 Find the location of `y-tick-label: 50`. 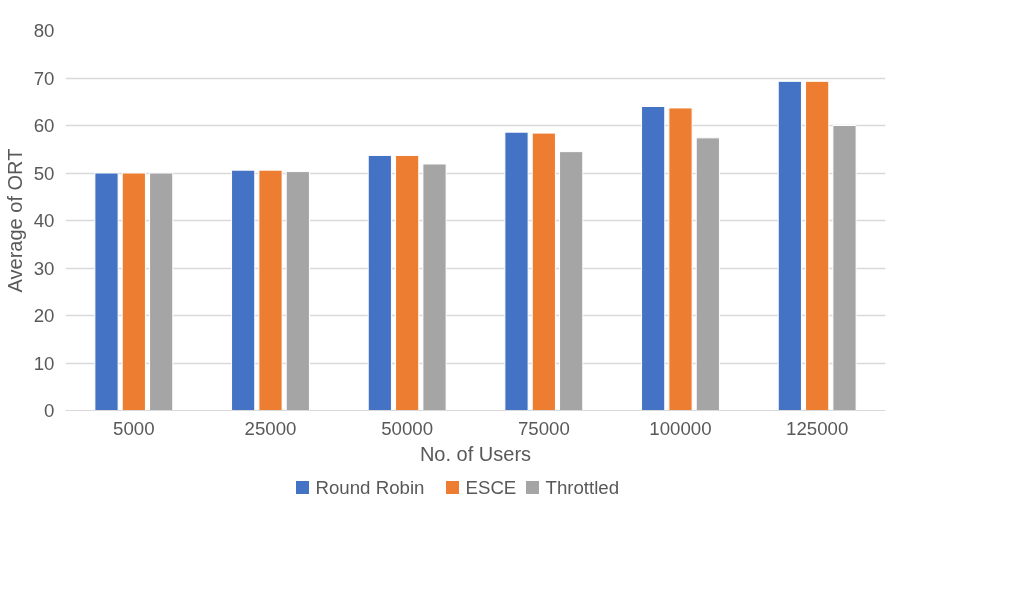

y-tick-label: 50 is located at coordinates (44, 173).